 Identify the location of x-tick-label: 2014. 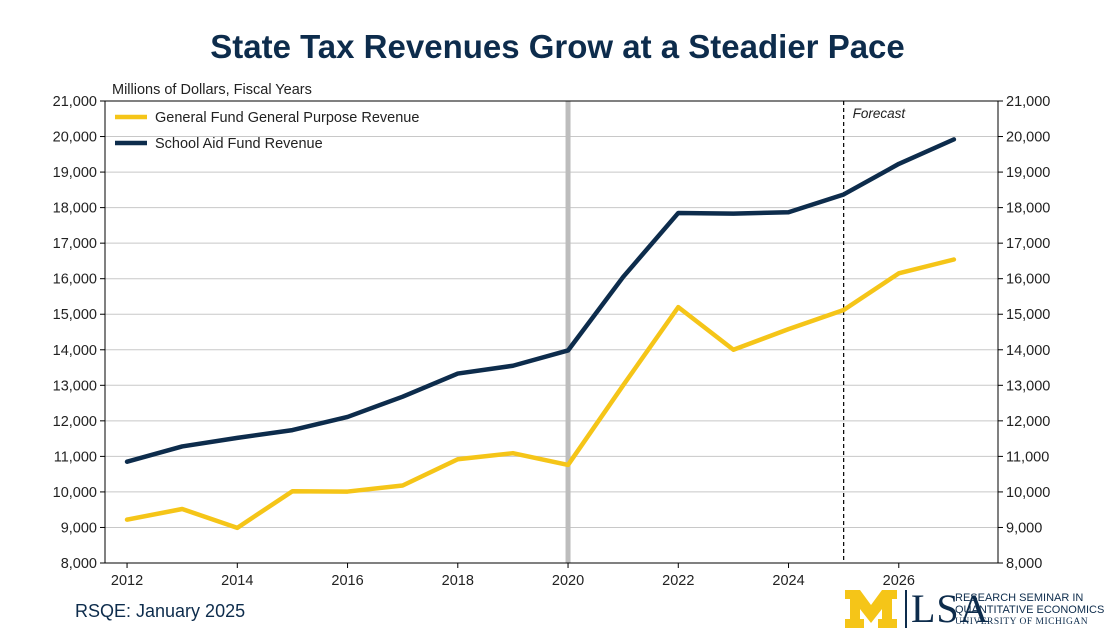
(237, 581).